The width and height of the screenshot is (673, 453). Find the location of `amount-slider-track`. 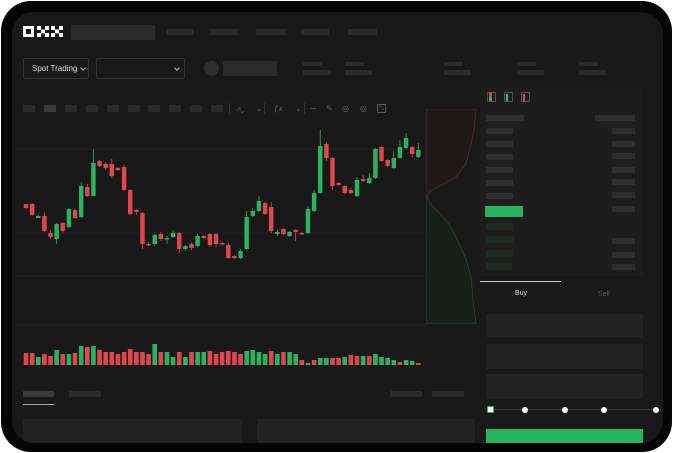

amount-slider-track is located at coordinates (574, 409).